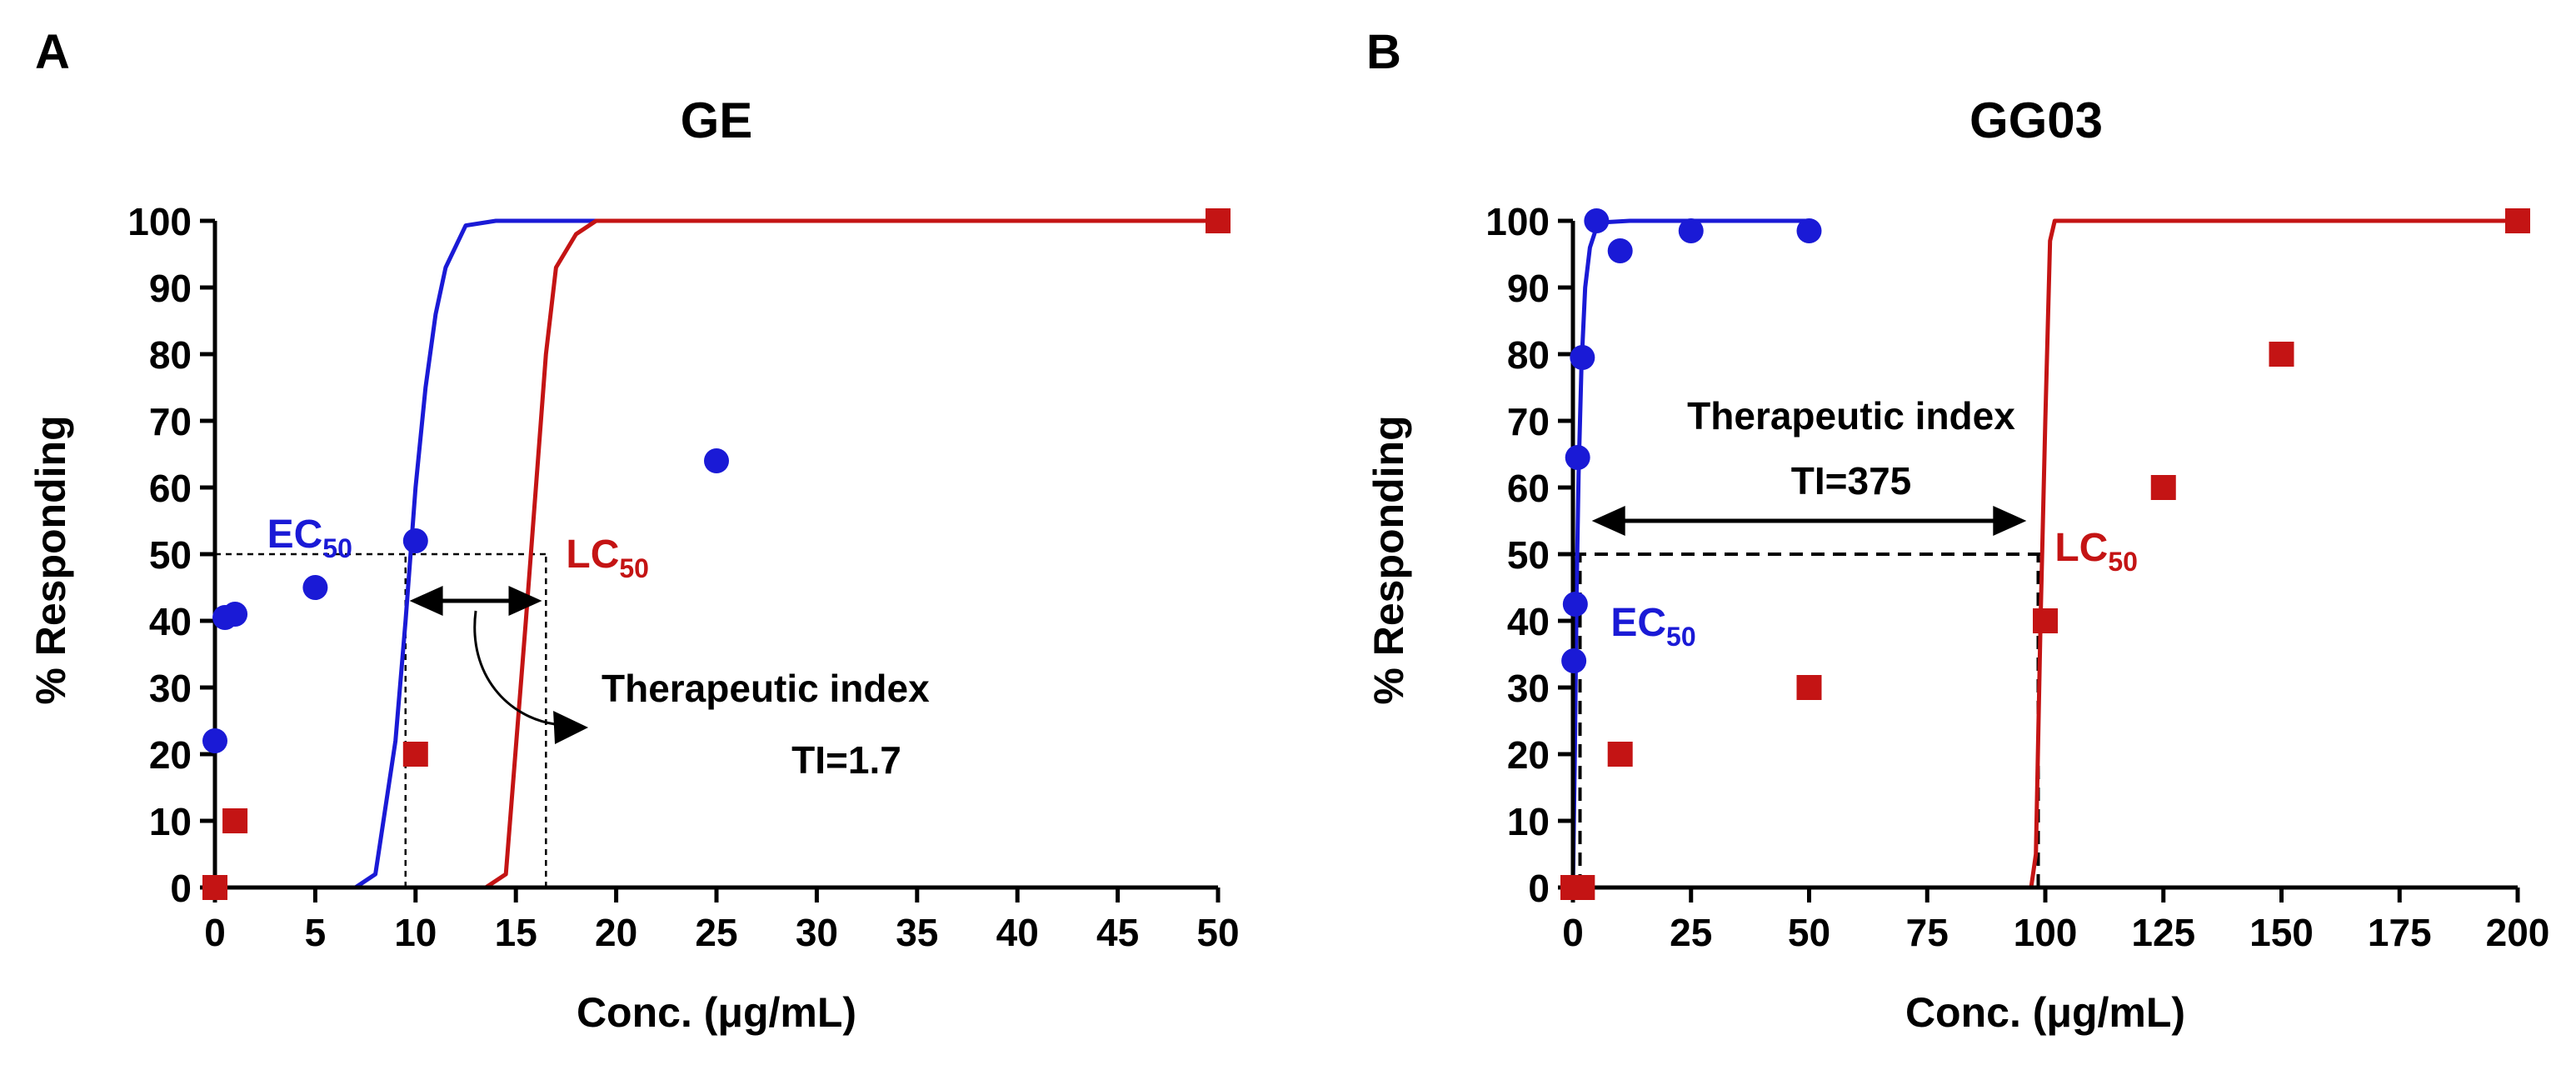 The image size is (2576, 1070). I want to click on panel-letter: B, so click(1383, 52).